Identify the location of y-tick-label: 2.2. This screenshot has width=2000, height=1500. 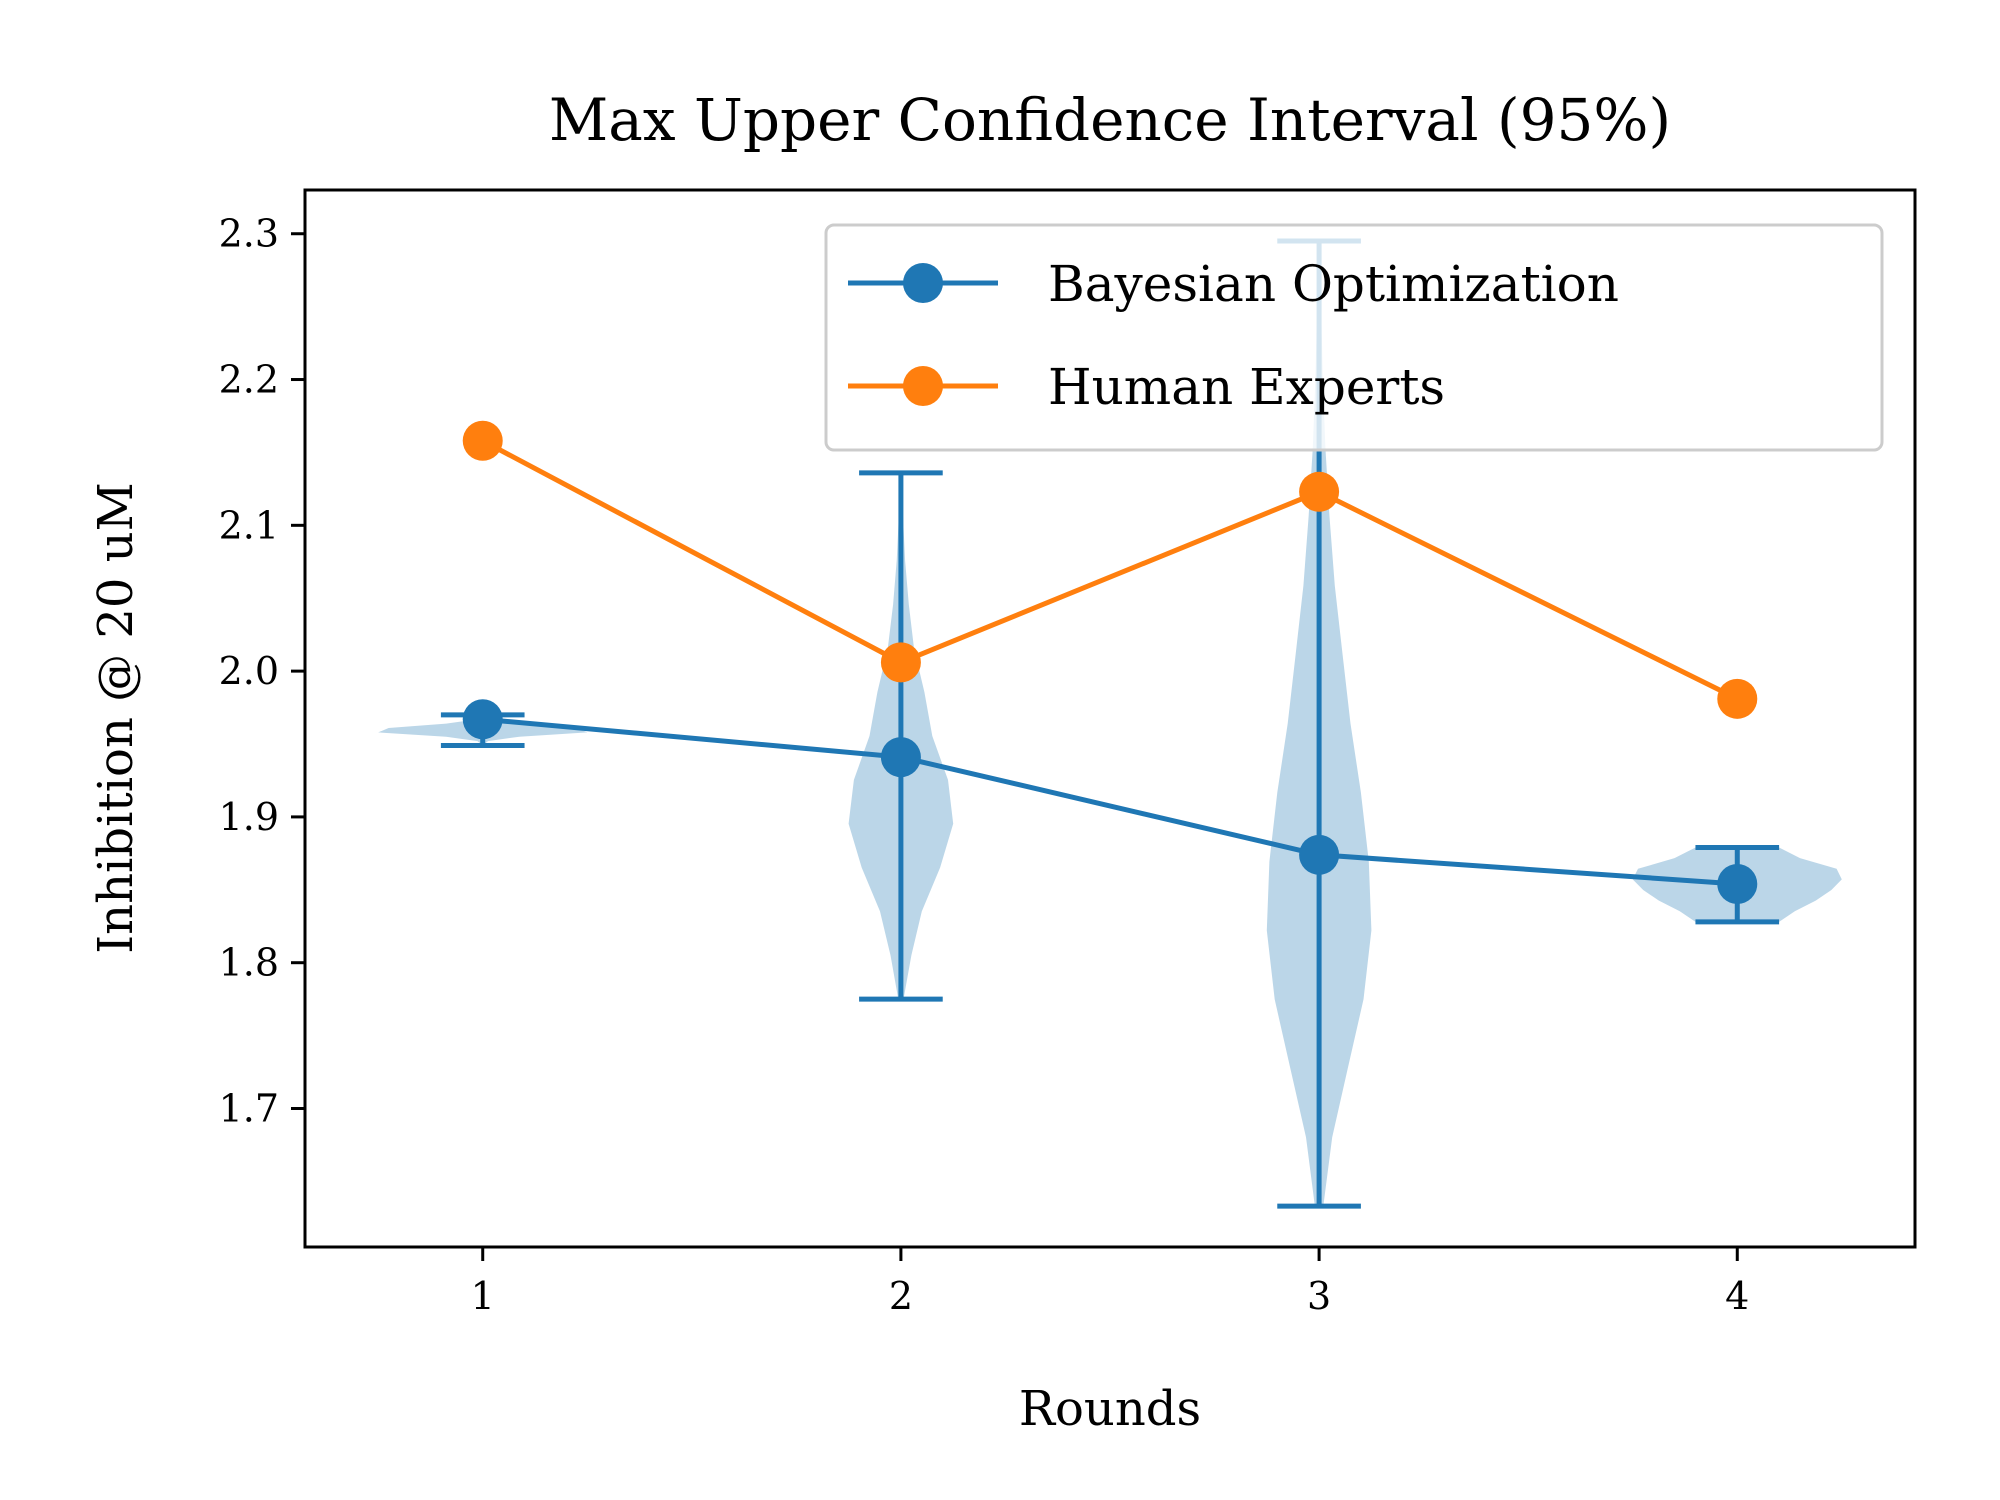
(249, 380).